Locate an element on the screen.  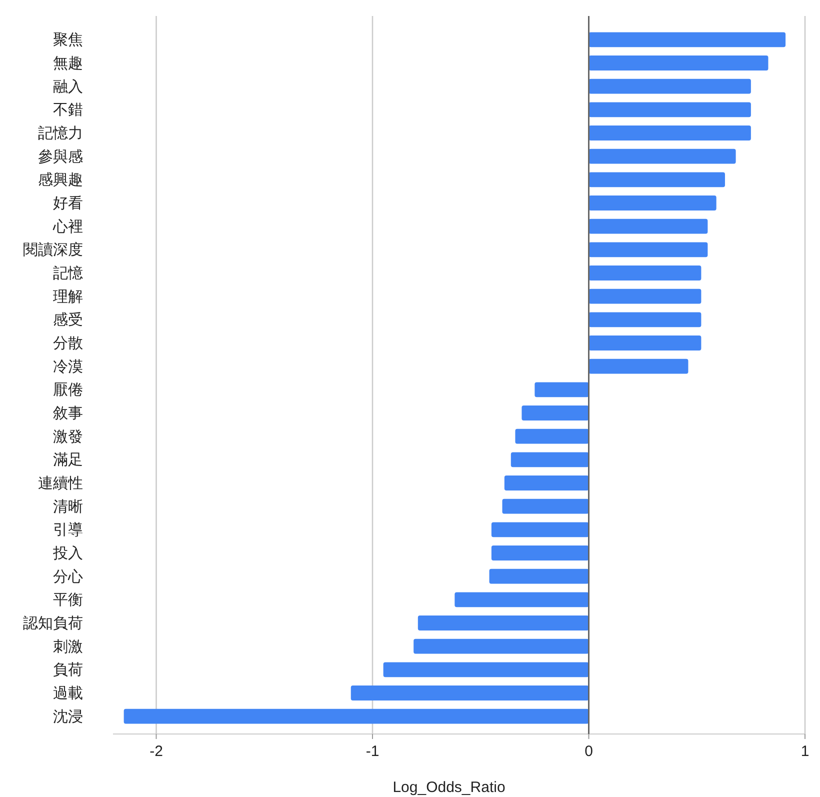
y-tick-label: 分散 is located at coordinates (68, 343).